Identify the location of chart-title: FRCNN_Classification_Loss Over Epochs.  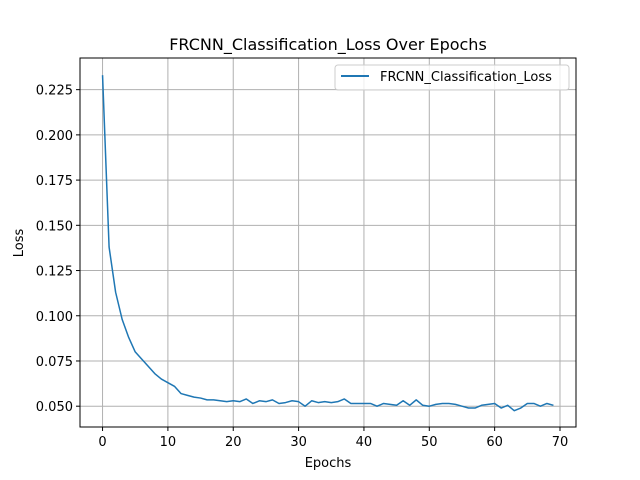
(328, 45).